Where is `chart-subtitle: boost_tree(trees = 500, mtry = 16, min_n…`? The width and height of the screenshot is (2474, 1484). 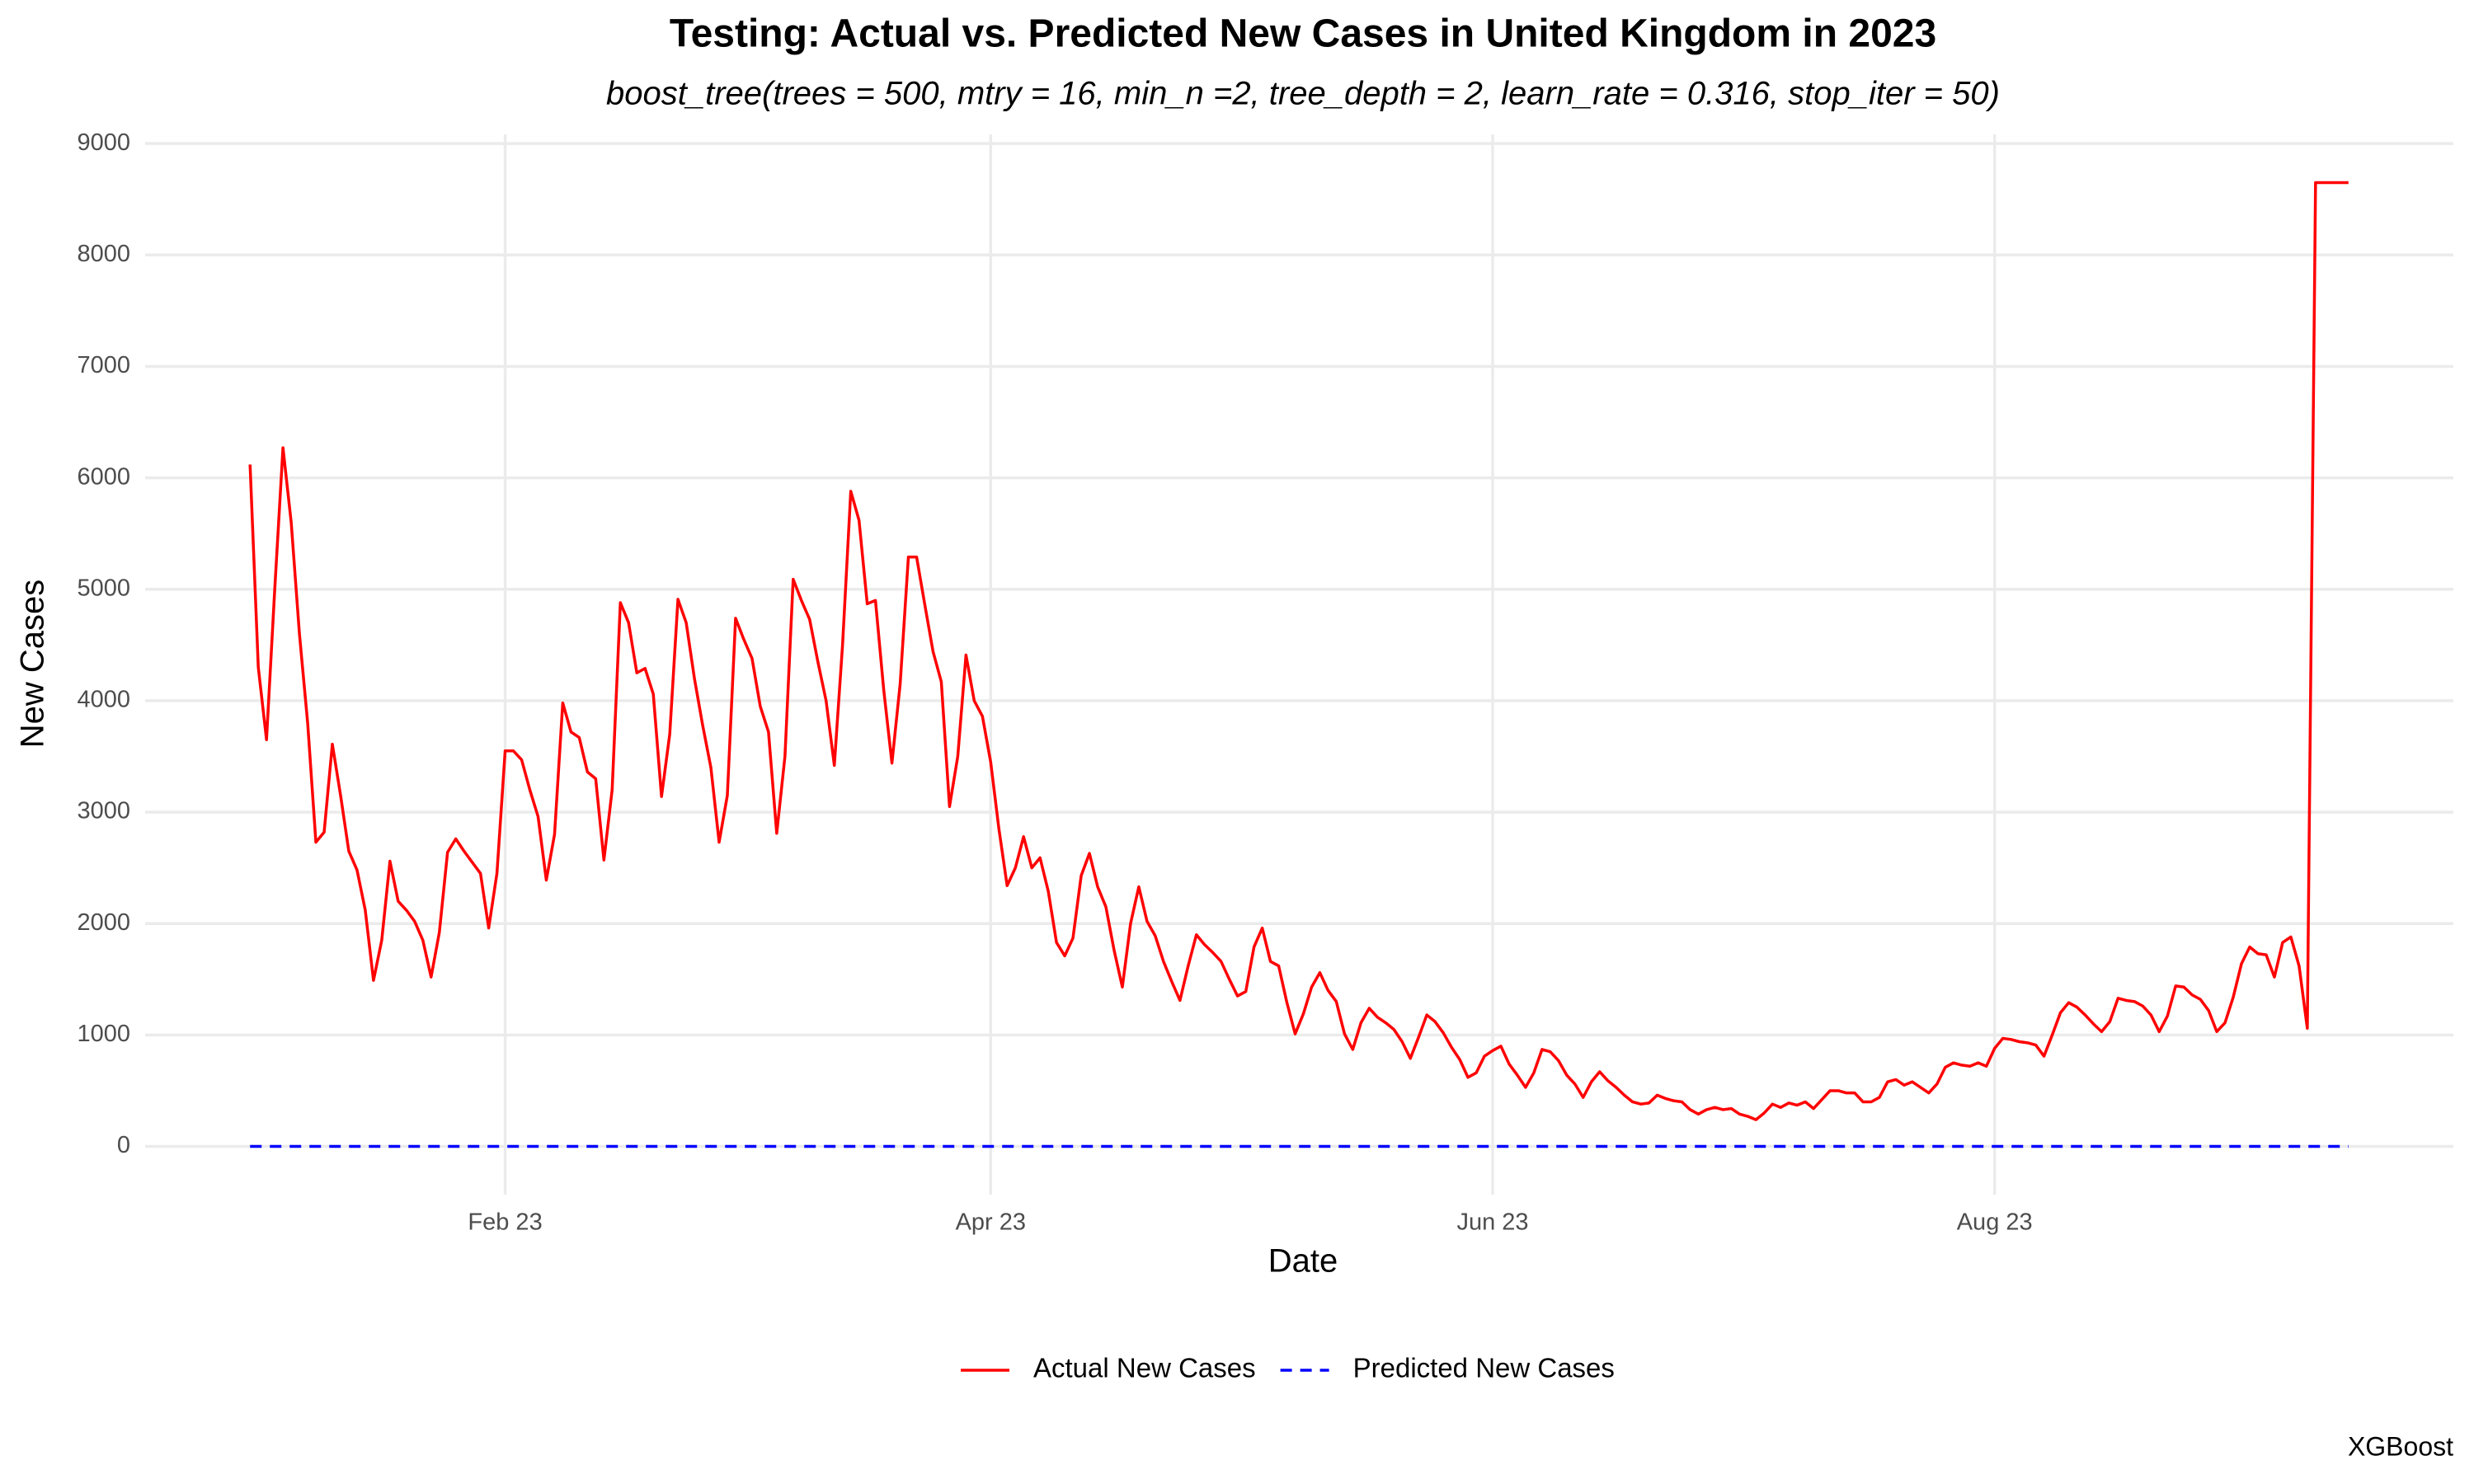
chart-subtitle: boost_tree(trees = 500, mtry = 16, min_n… is located at coordinates (1303, 94).